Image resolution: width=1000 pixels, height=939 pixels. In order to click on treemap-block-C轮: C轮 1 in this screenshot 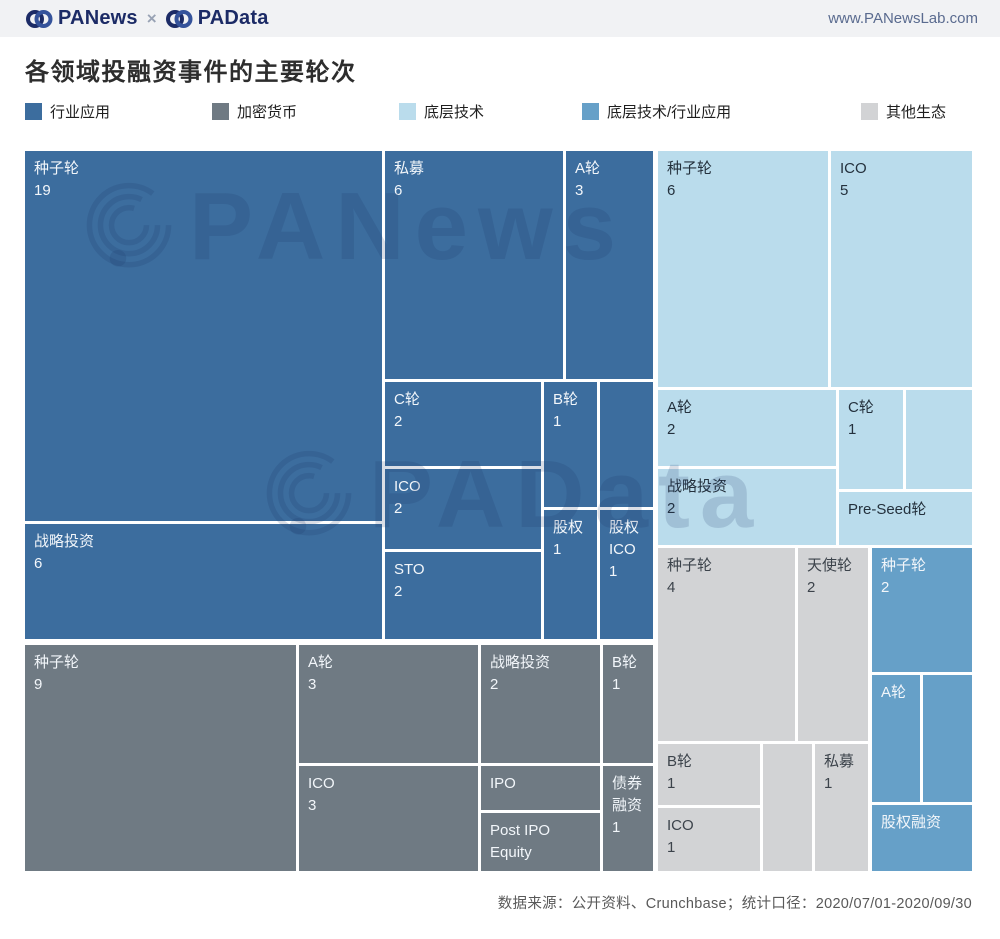, I will do `click(871, 439)`.